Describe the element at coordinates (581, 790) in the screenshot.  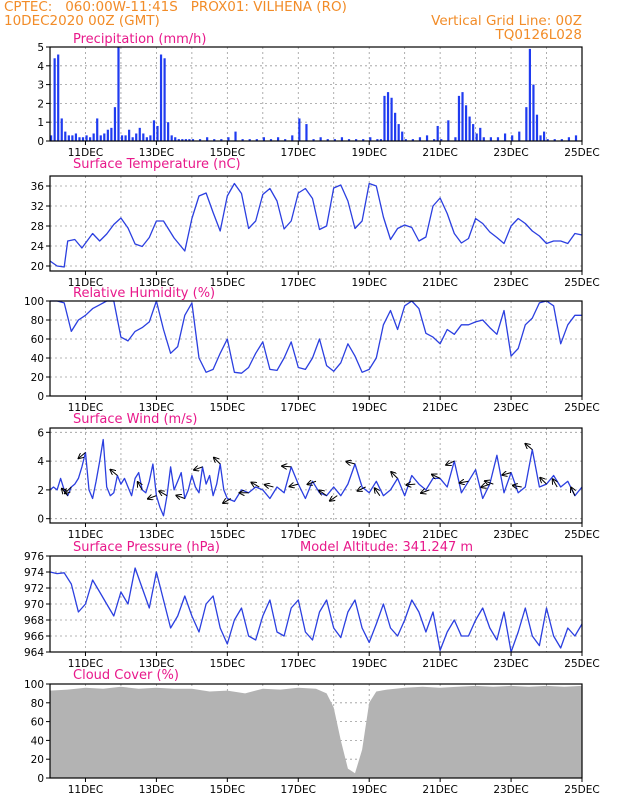
I see `cloud-xtick-label: 25DEC` at that location.